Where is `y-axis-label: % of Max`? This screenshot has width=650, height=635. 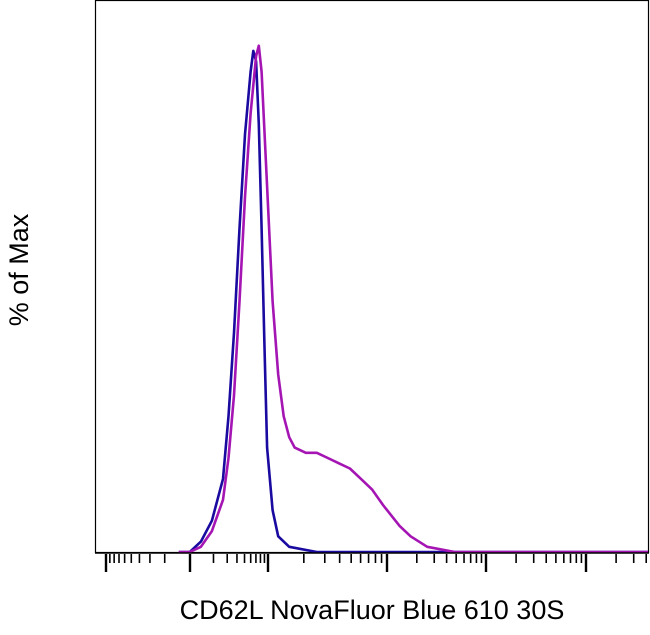 y-axis-label: % of Max is located at coordinates (19, 269).